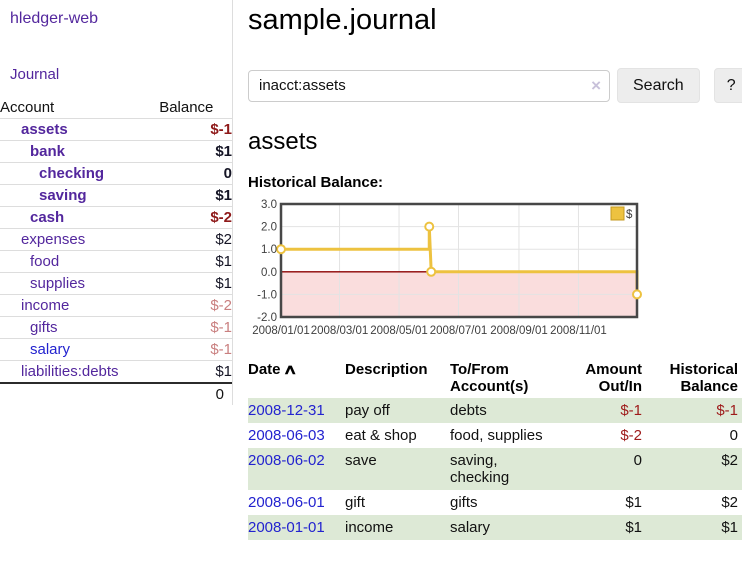 Image resolution: width=742 pixels, height=582 pixels. Describe the element at coordinates (80, 108) in the screenshot. I see `sidebar-col-account: Account` at that location.